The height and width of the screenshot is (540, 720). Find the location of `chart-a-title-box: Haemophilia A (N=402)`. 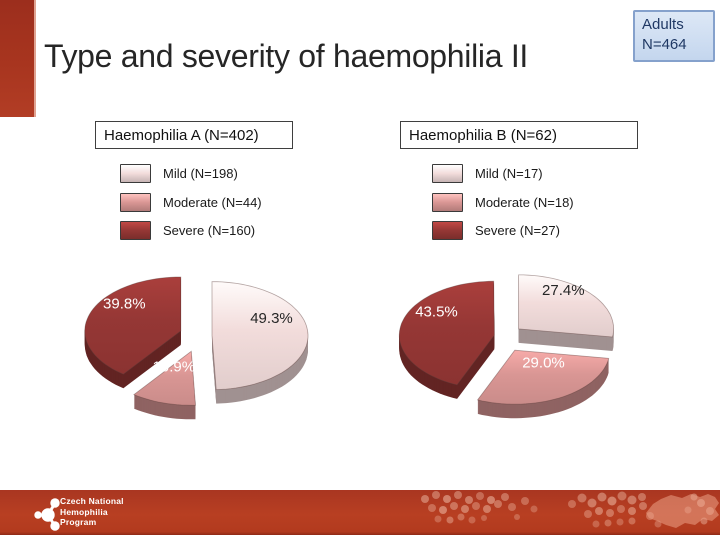

chart-a-title-box: Haemophilia A (N=402) is located at coordinates (194, 135).